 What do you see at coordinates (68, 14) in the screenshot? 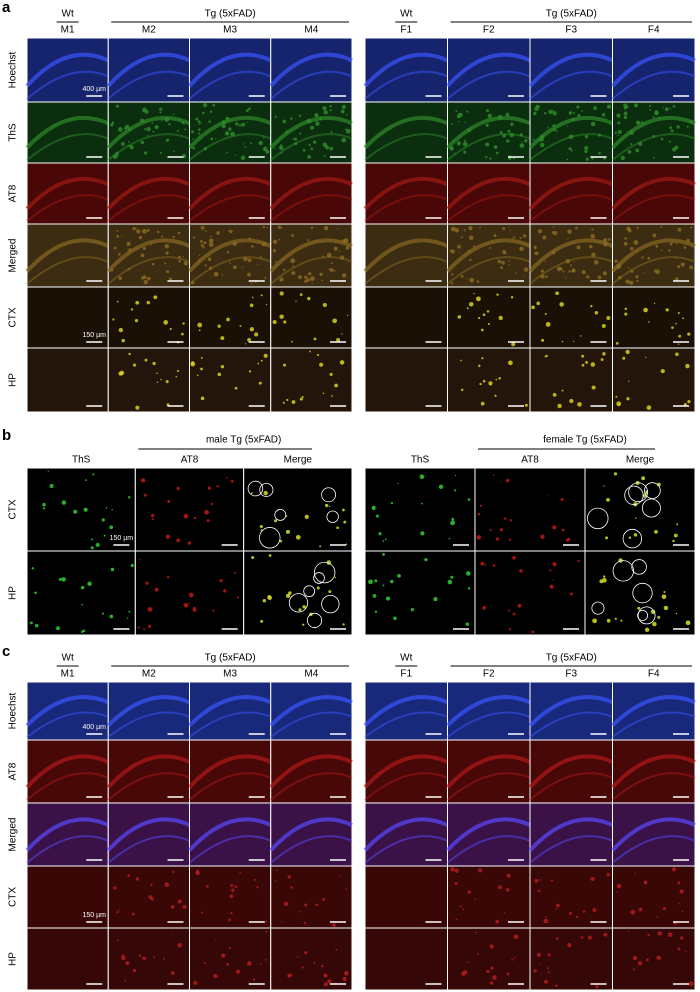
I see `wt-label: Wt` at bounding box center [68, 14].